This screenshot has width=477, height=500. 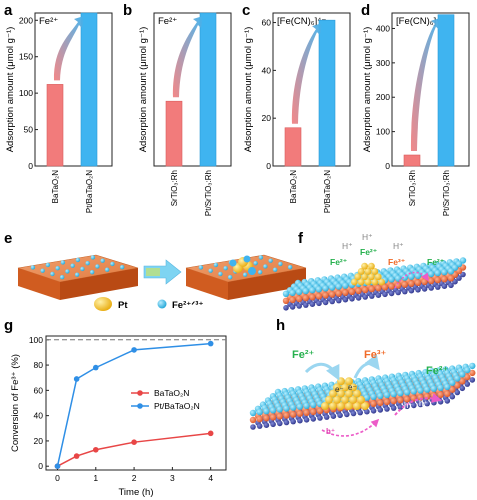 I want to click on y-tick-label: 60, so click(x=39, y=390).